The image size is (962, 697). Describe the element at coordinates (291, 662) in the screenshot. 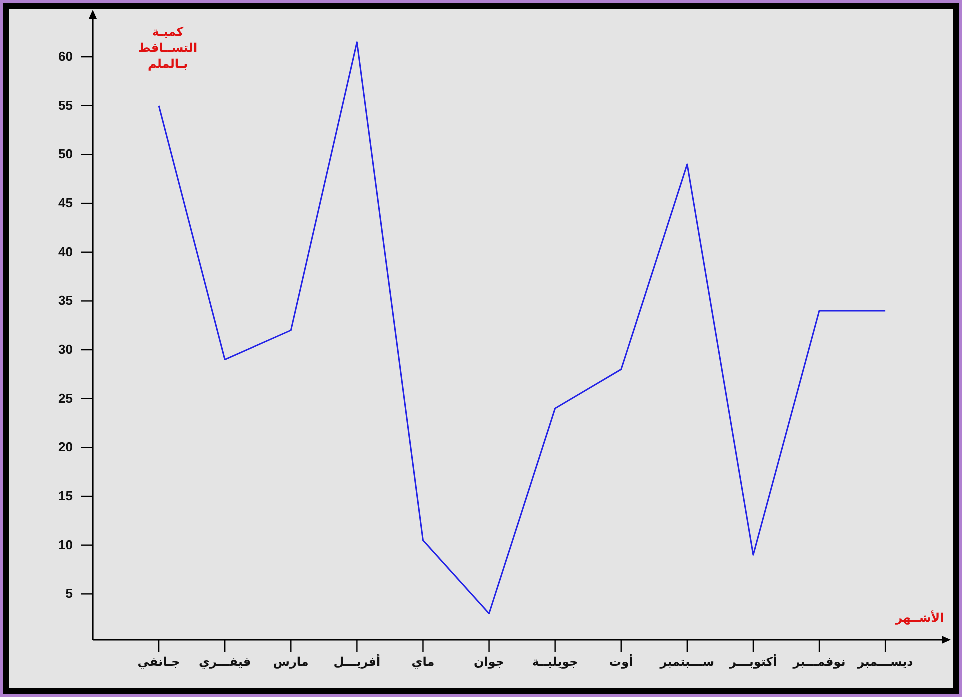

I see `x-tick-label: مارس` at that location.